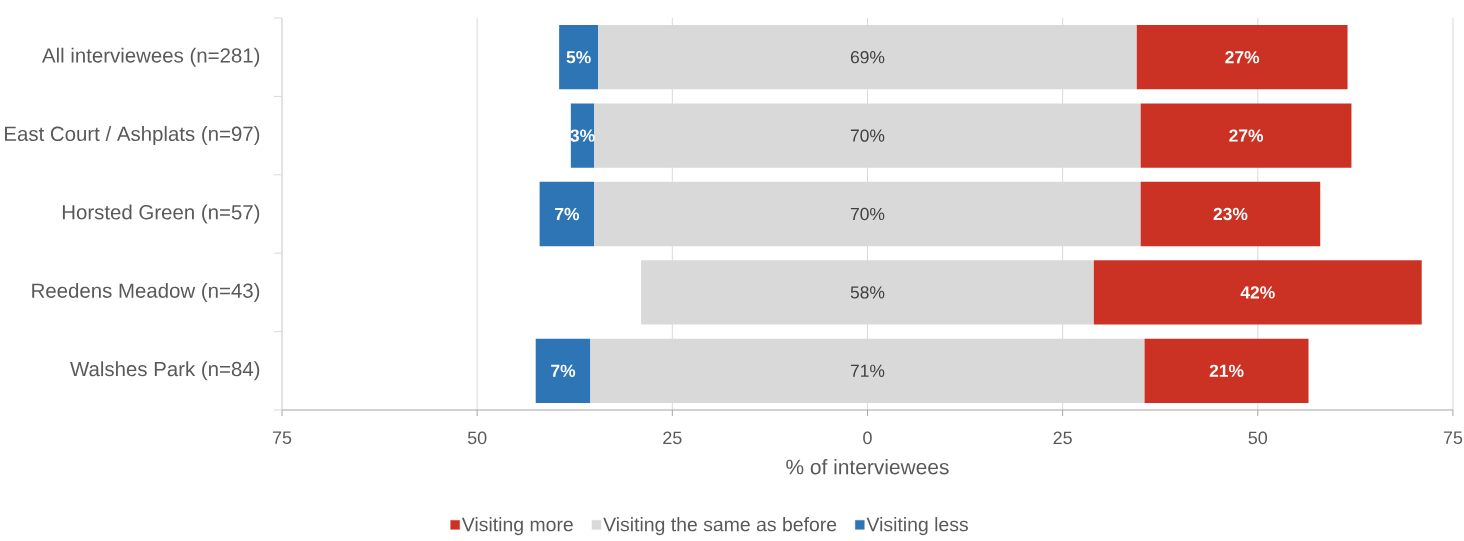 This screenshot has width=1464, height=541. Describe the element at coordinates (161, 214) in the screenshot. I see `y-tick-label: Horsted Green (n=57)` at that location.